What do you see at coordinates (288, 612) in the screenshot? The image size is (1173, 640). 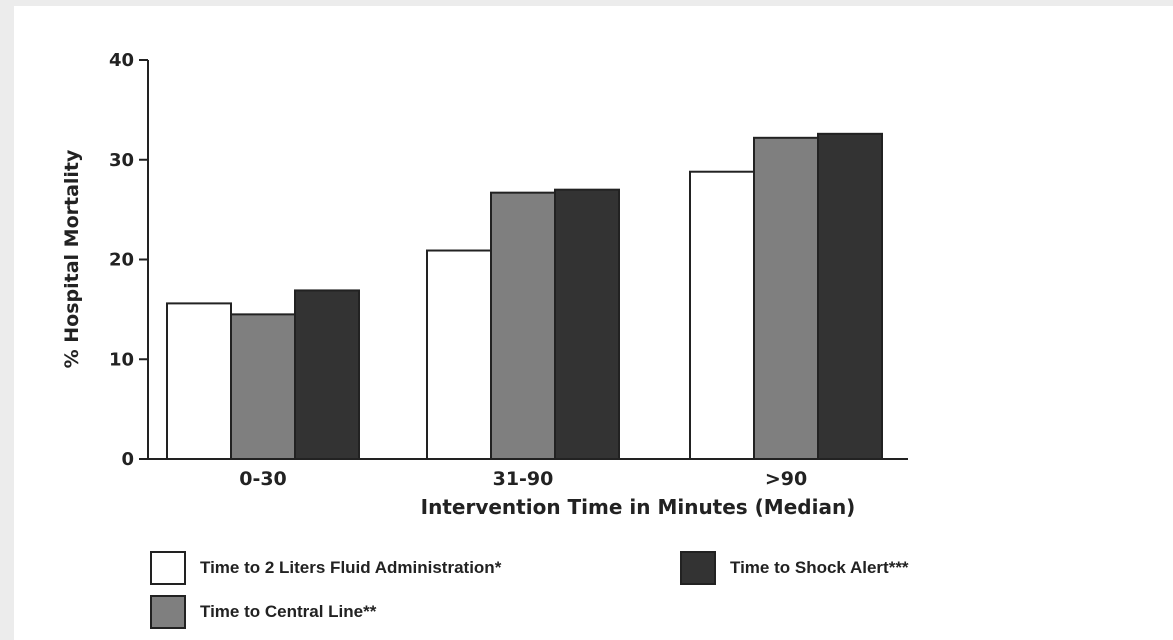 I see `legend-label-central-line: Time to Central Line**` at bounding box center [288, 612].